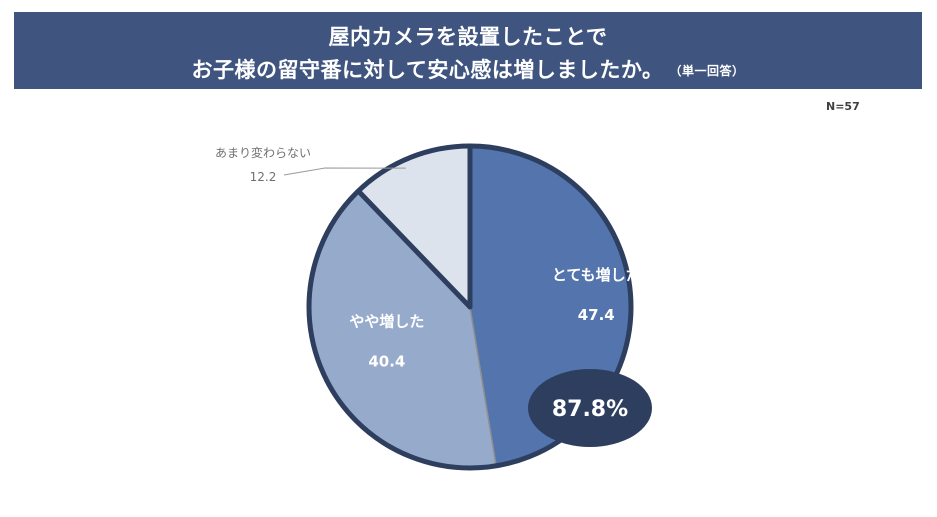  Describe the element at coordinates (596, 315) in the screenshot. I see `slice-value-1: 47.4` at that location.